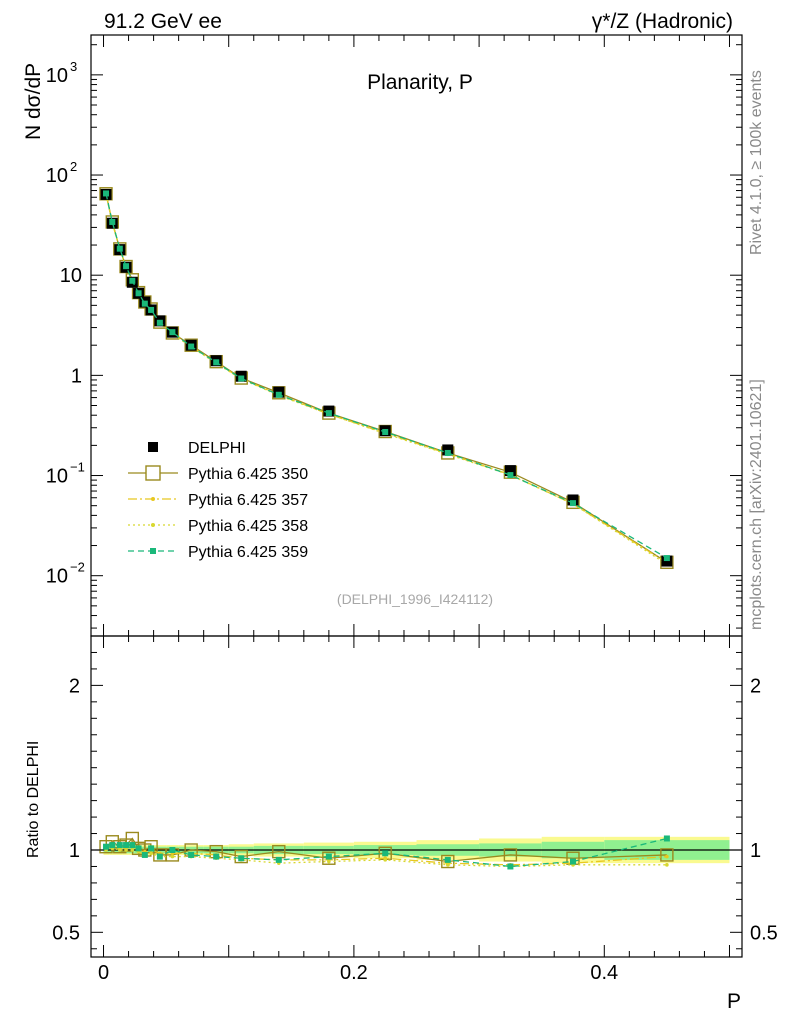  What do you see at coordinates (74, 686) in the screenshot?
I see `ratio-y-tick-label-left: 2` at bounding box center [74, 686].